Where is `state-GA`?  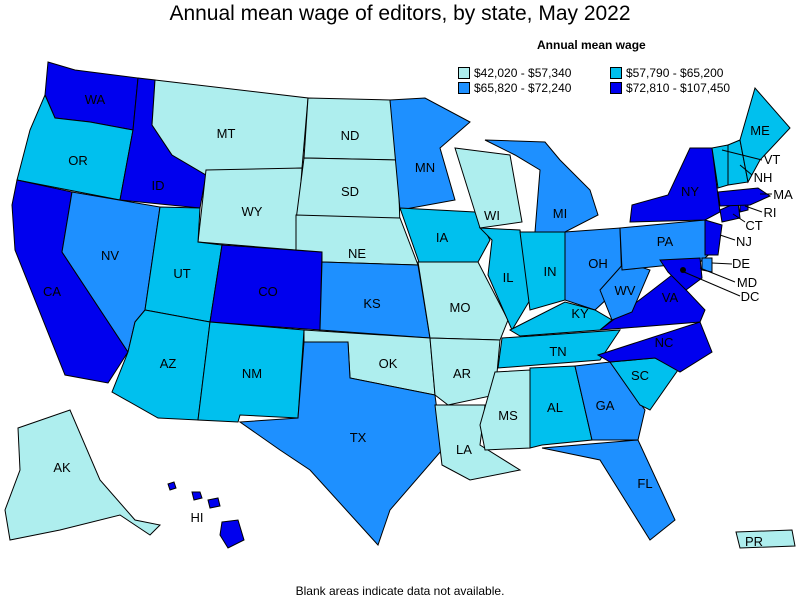 state-GA is located at coordinates (610, 401).